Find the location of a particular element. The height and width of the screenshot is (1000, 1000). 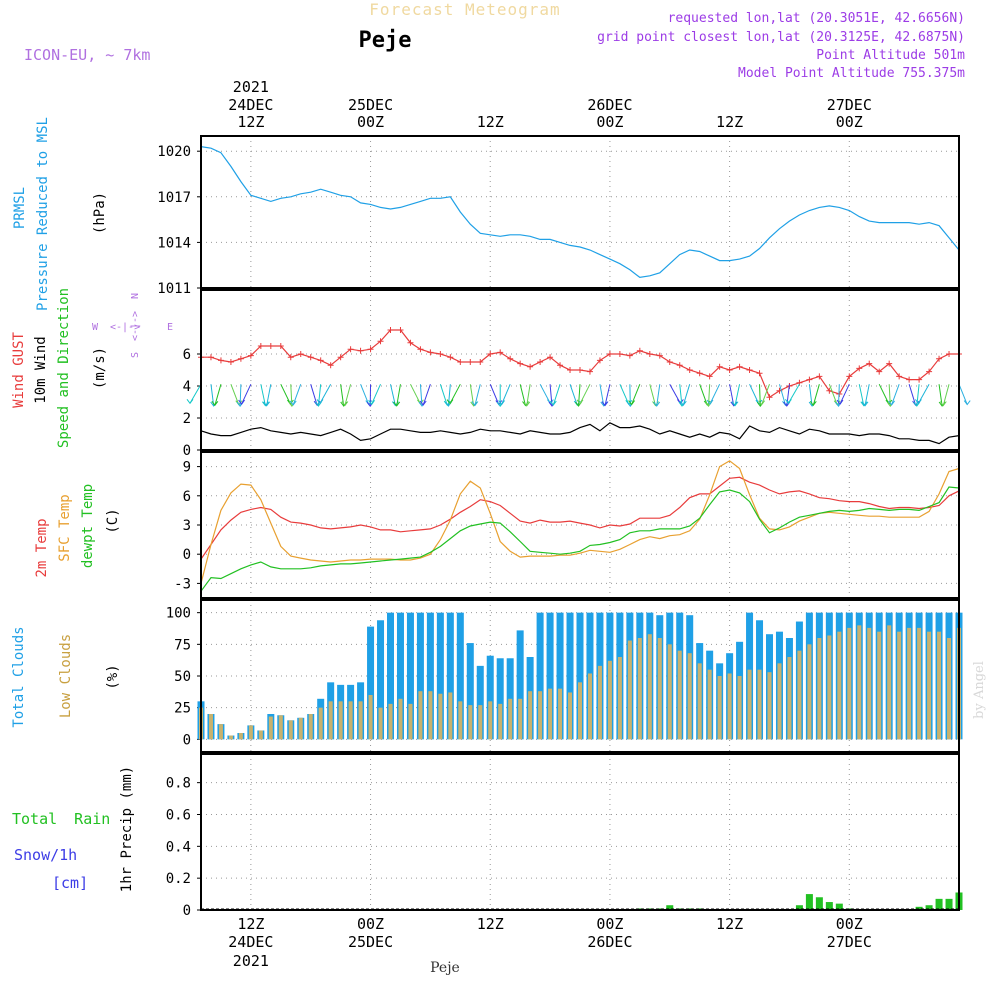

ytick-label: 75 is located at coordinates (182, 645).